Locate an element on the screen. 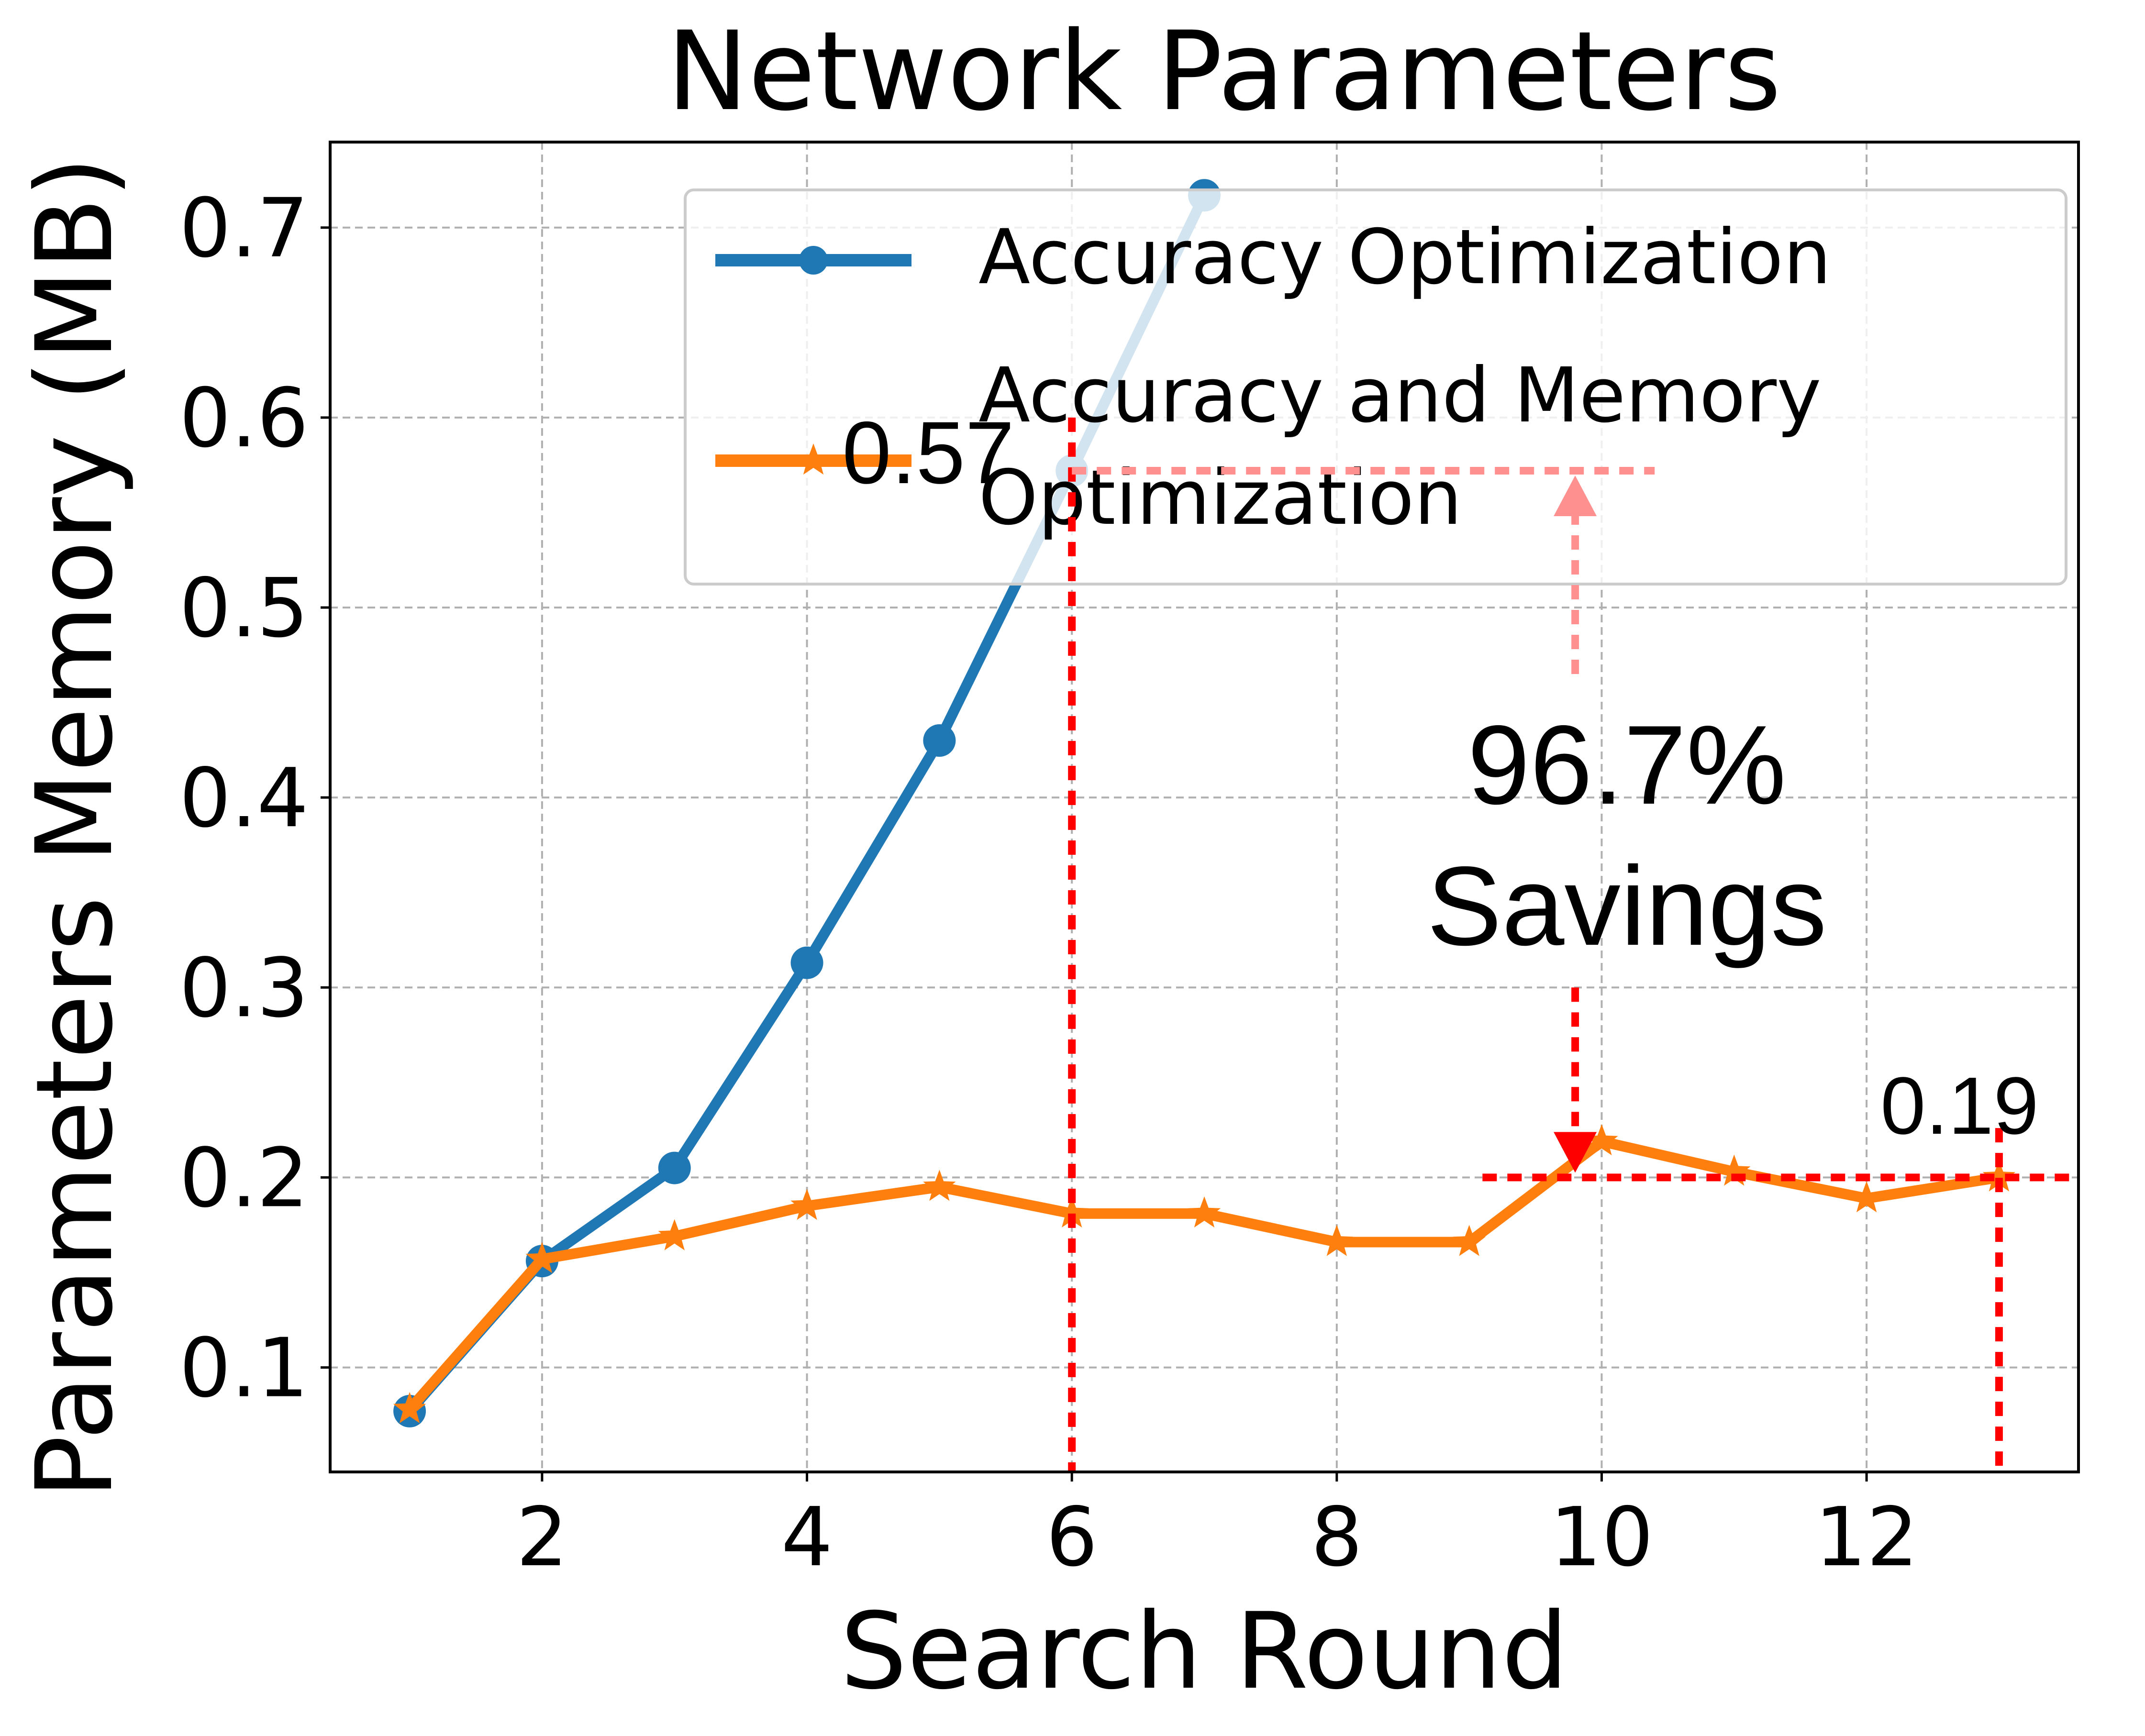 The width and height of the screenshot is (2145, 1736). annotation-savings-pct: 96.7% is located at coordinates (1626, 765).